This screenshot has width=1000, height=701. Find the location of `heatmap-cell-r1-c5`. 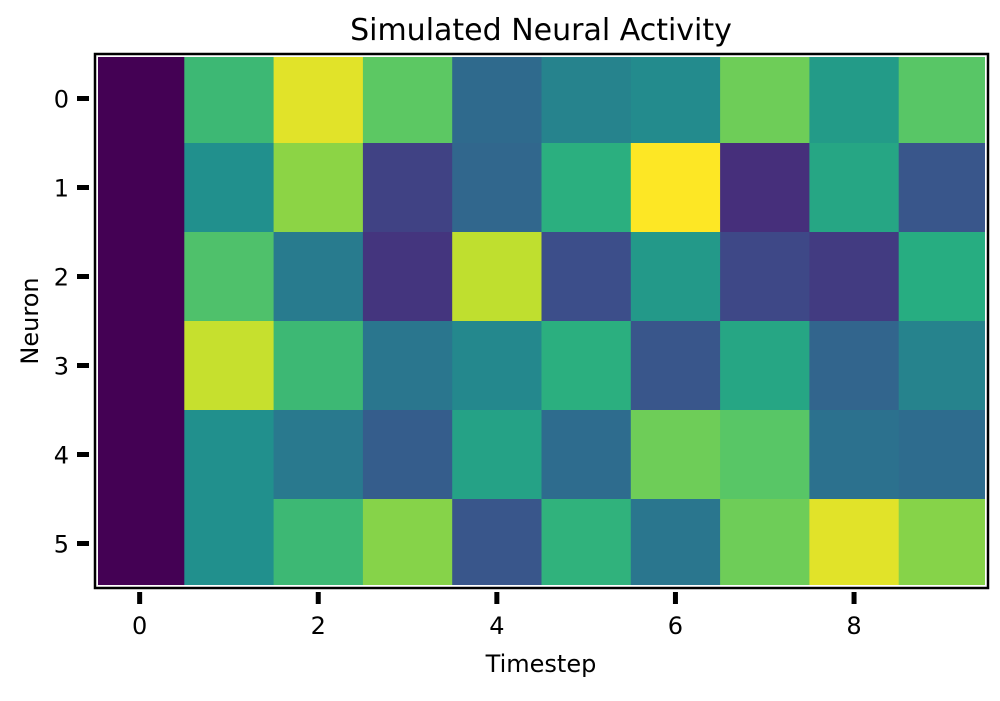

heatmap-cell-r1-c5 is located at coordinates (586, 188).